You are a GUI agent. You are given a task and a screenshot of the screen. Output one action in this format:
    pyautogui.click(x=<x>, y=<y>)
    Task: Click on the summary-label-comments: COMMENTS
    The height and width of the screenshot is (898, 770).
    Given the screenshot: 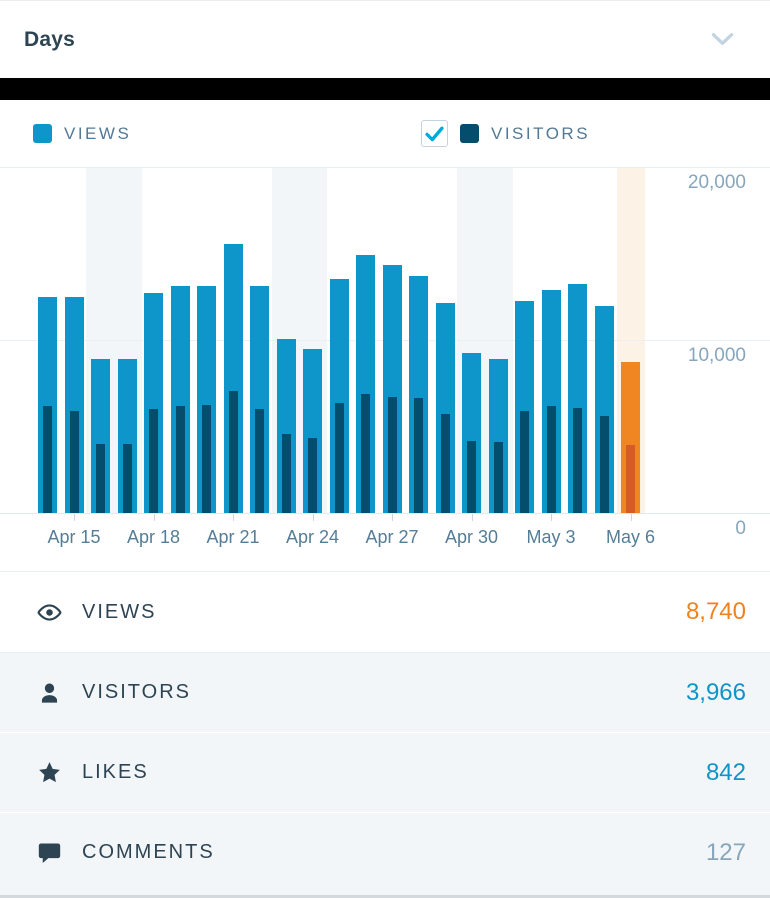 What is the action you would take?
    pyautogui.click(x=148, y=852)
    